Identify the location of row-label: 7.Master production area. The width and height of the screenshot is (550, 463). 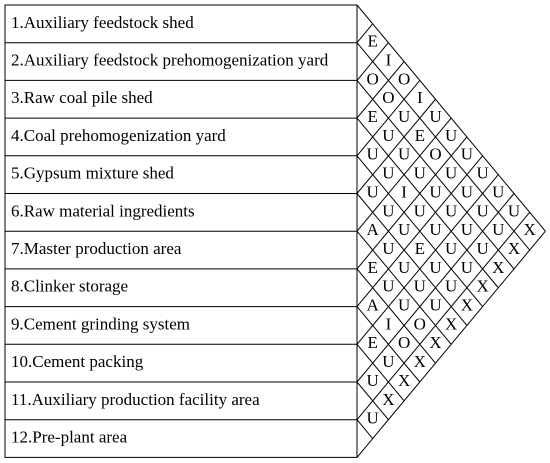
(96, 248).